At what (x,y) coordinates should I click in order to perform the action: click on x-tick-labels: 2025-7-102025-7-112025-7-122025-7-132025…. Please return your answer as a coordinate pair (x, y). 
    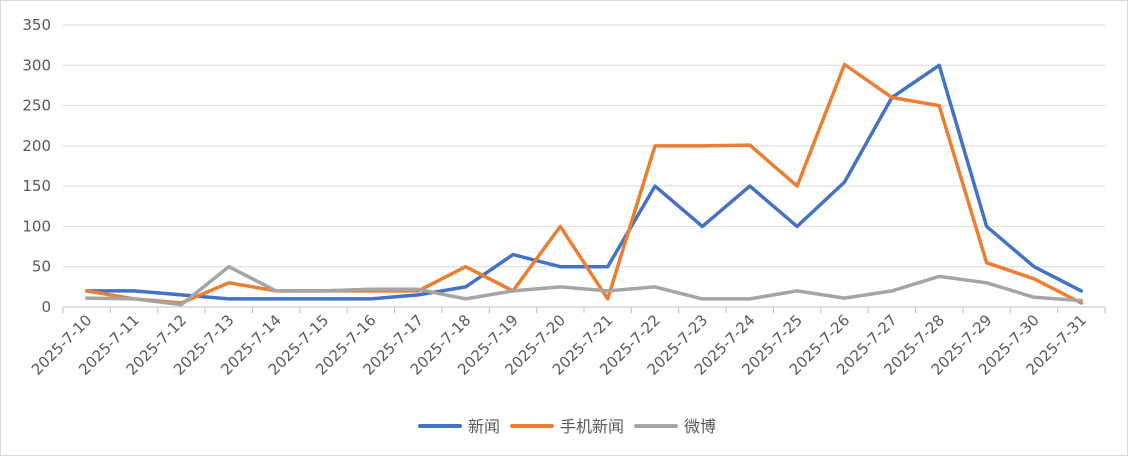
    Looking at the image, I should click on (559, 345).